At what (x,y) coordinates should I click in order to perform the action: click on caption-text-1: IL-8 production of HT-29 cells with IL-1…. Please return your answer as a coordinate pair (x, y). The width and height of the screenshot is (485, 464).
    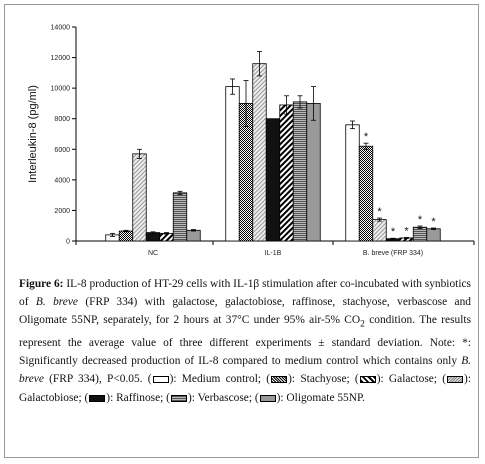
    Looking at the image, I should click on (245, 293).